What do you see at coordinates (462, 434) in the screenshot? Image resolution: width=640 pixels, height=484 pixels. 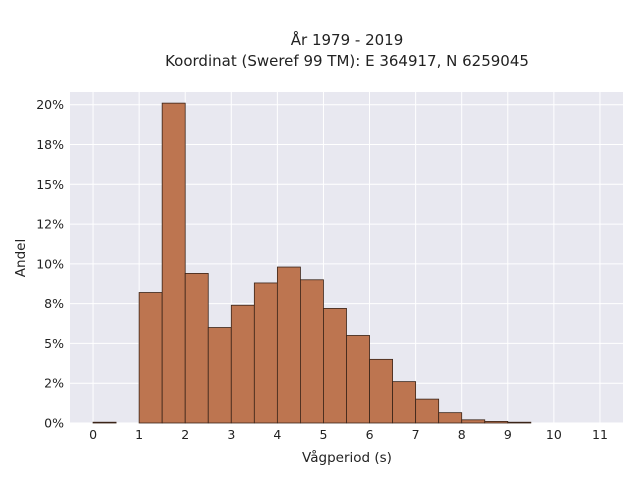 I see `x-tick-label: 8` at bounding box center [462, 434].